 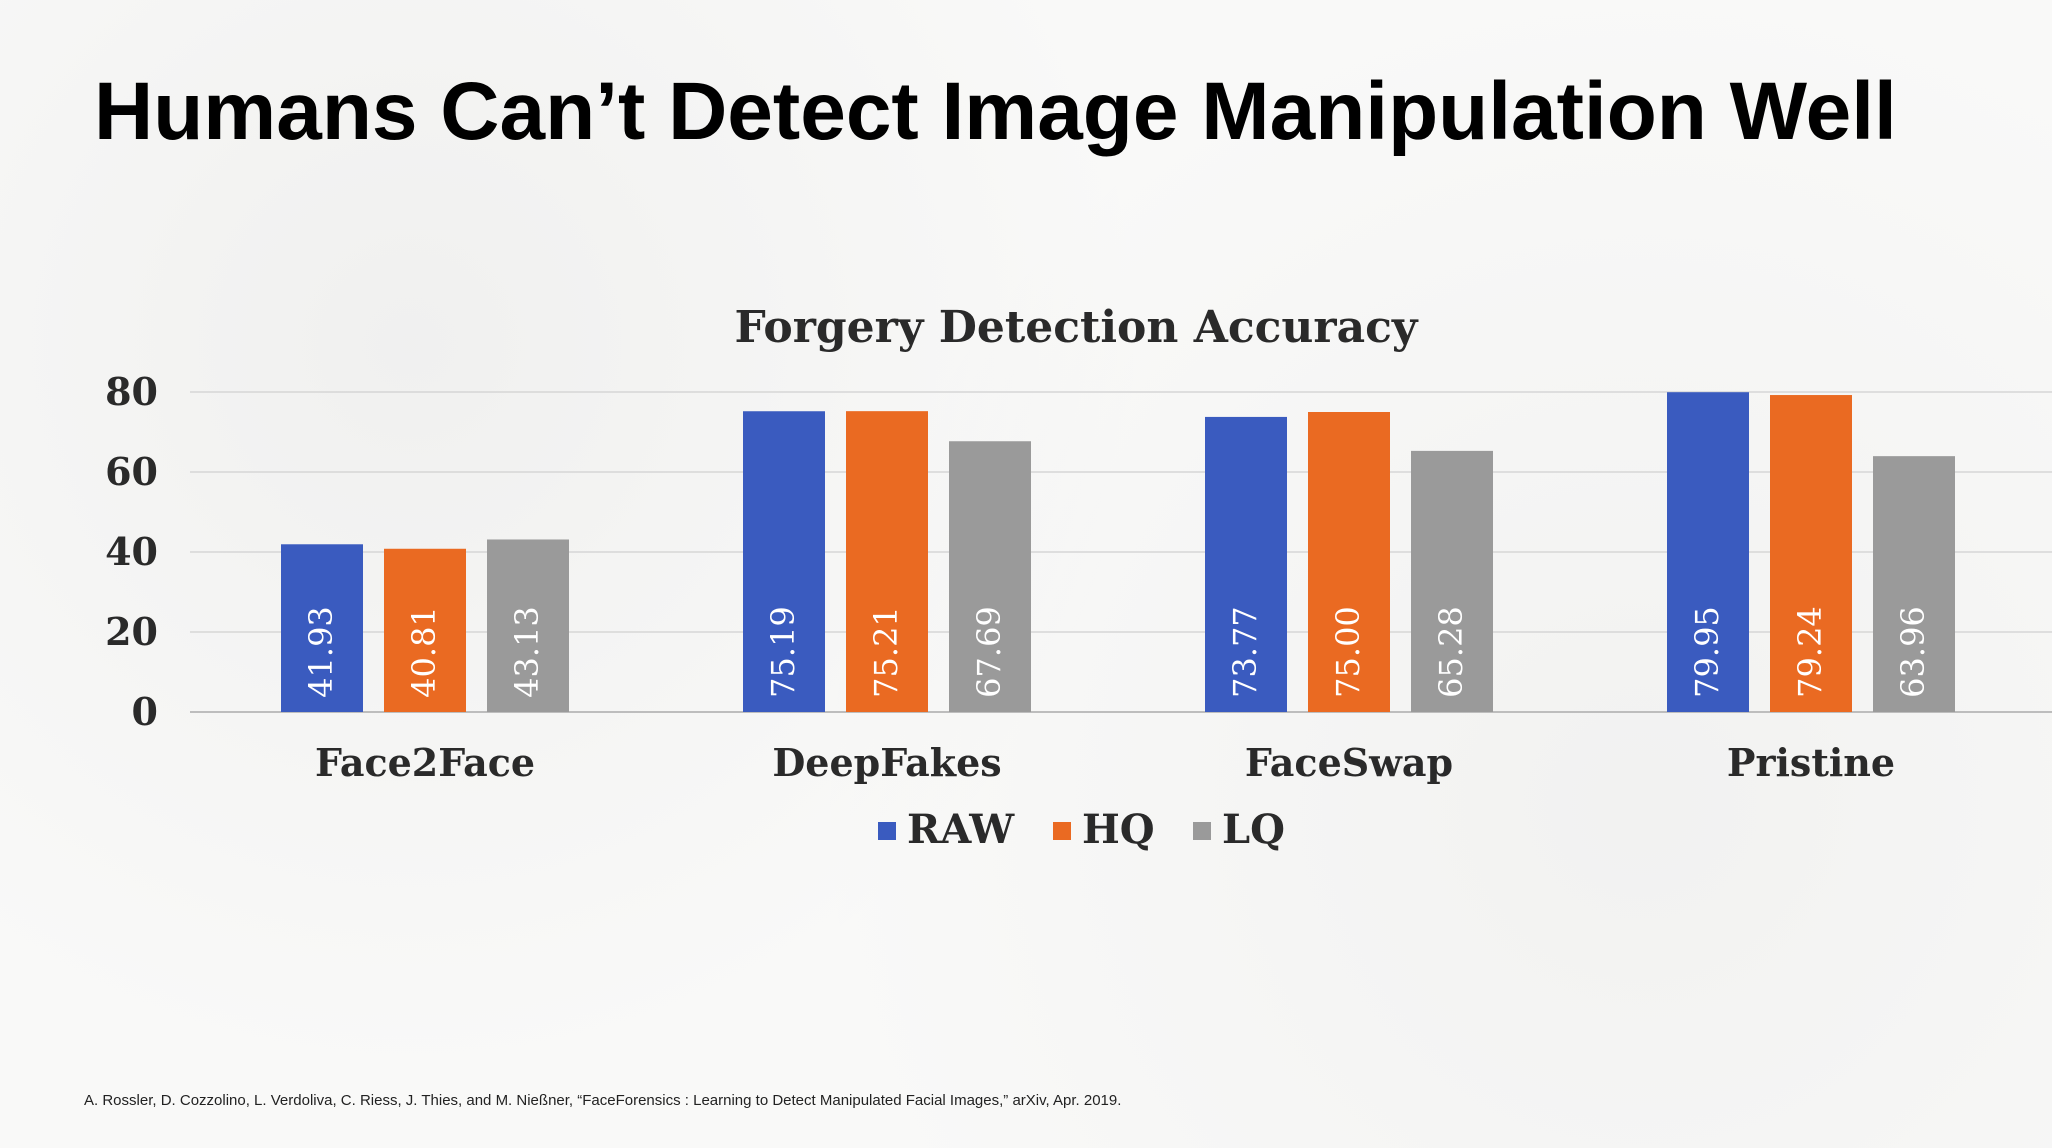 I want to click on x-axis: Face2Face DeepFakes FaceSwap Pristine, so click(x=1105, y=762).